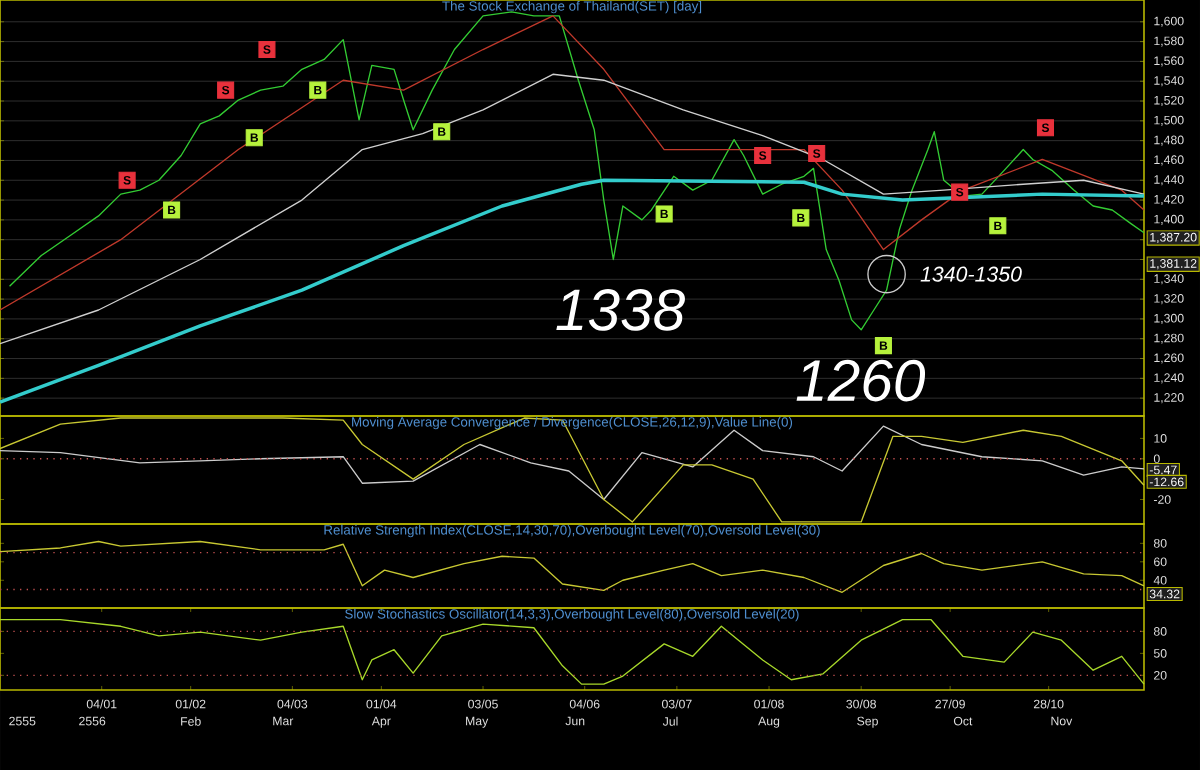  I want to click on annotation: 1340-1350, so click(971, 274).